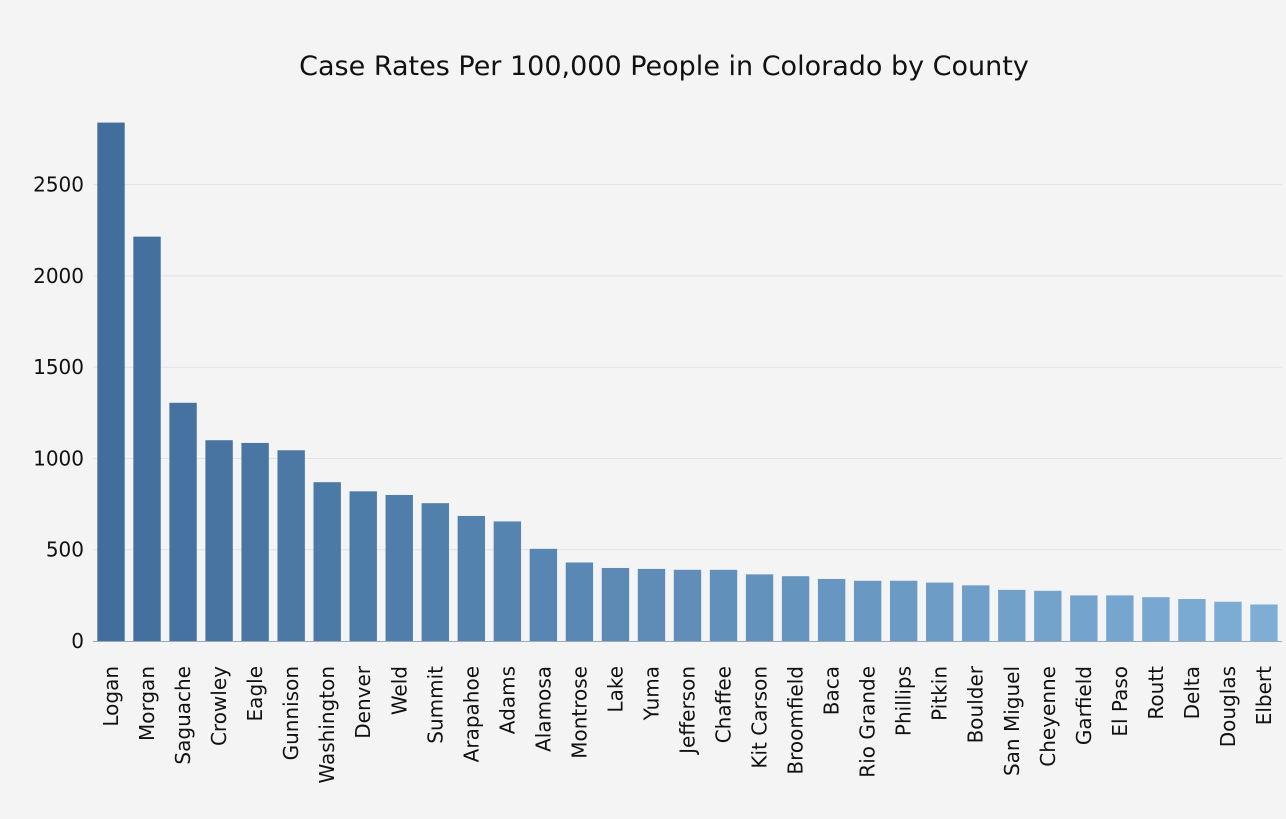  What do you see at coordinates (77, 641) in the screenshot?
I see `y-tick-label: 0` at bounding box center [77, 641].